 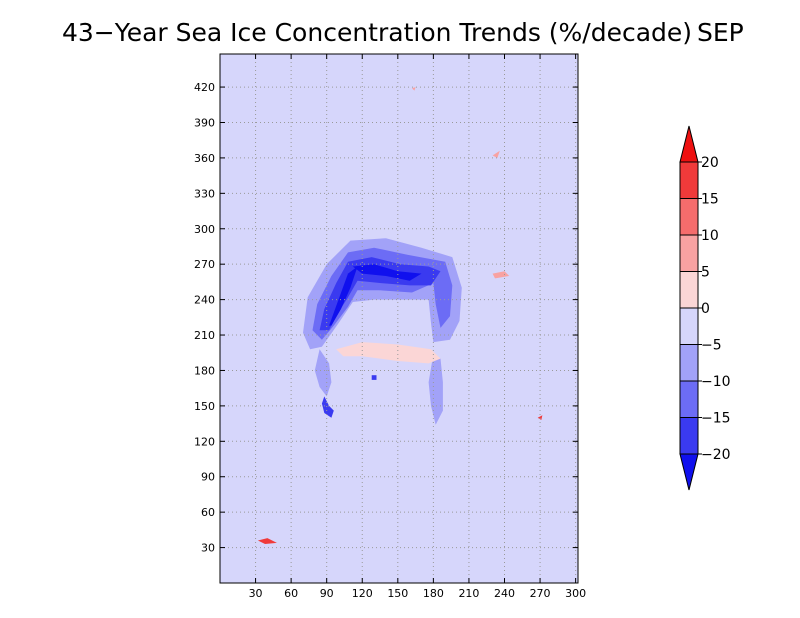 I want to click on colorbar-label: −20, so click(x=716, y=455).